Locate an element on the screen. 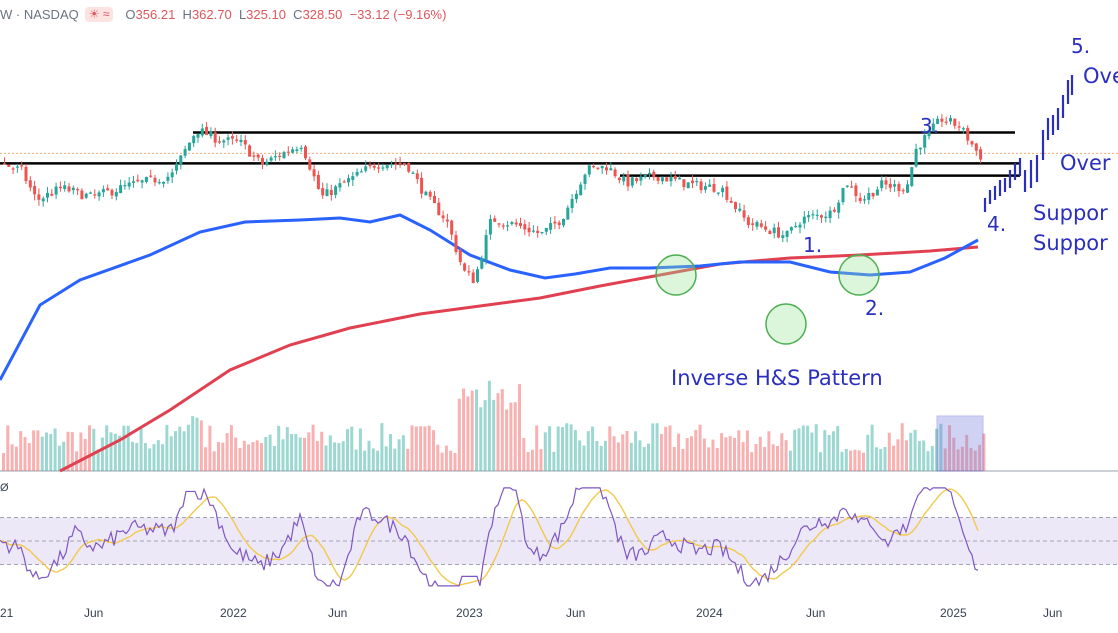  volume-highlight-box is located at coordinates (960, 443).